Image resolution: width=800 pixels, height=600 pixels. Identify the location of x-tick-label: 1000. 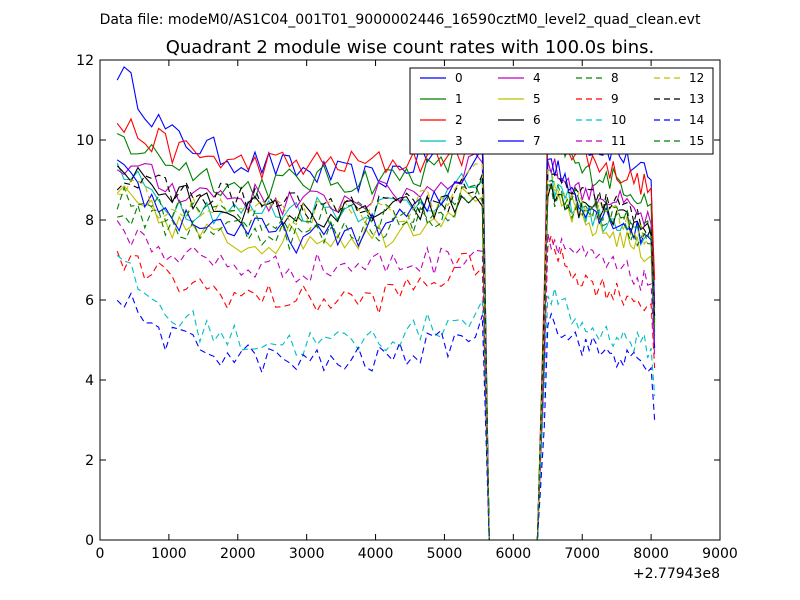
(169, 554).